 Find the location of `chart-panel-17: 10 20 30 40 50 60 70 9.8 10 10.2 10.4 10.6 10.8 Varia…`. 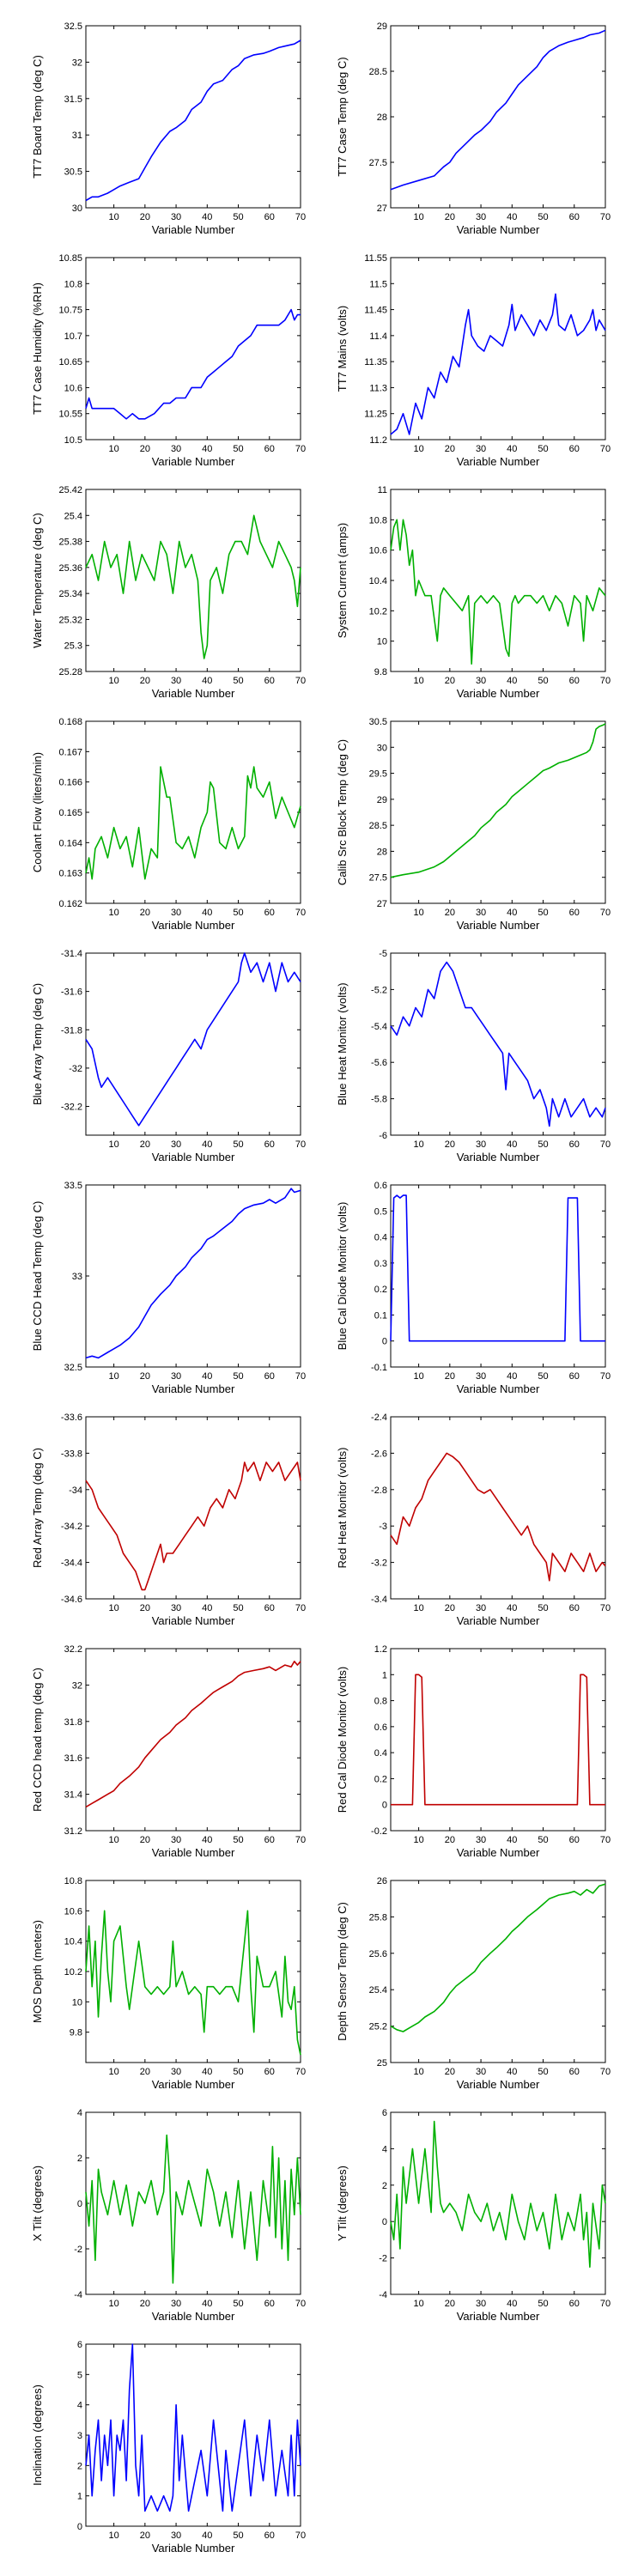

chart-panel-17: 10 20 30 40 50 60 70 9.8 10 10.2 10.4 10.6 10.8 Varia… is located at coordinates (169, 1983).